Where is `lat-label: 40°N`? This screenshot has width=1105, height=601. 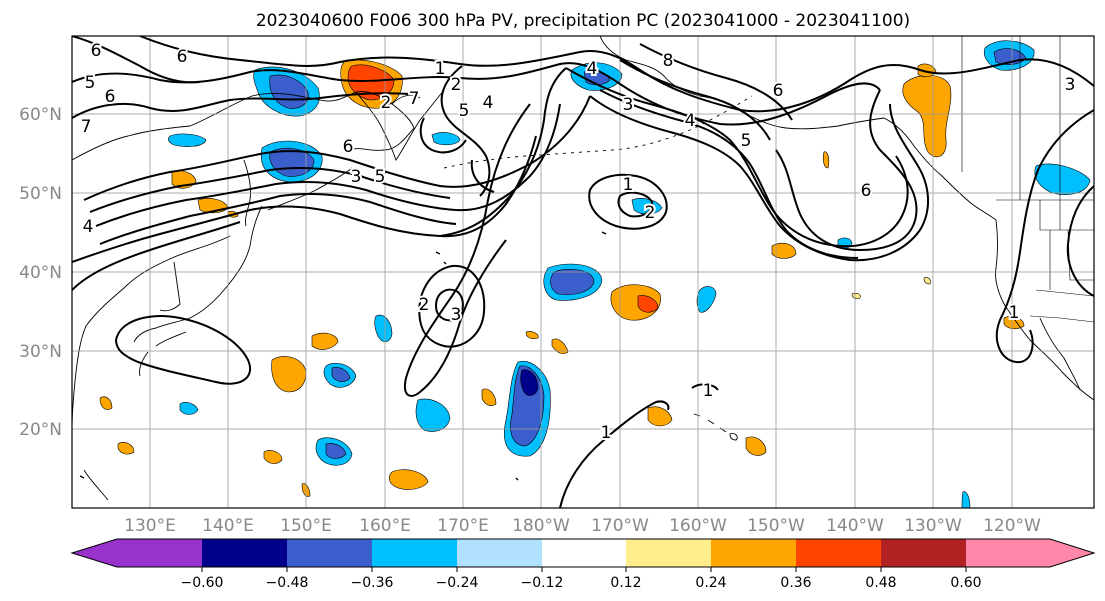 lat-label: 40°N is located at coordinates (40, 273).